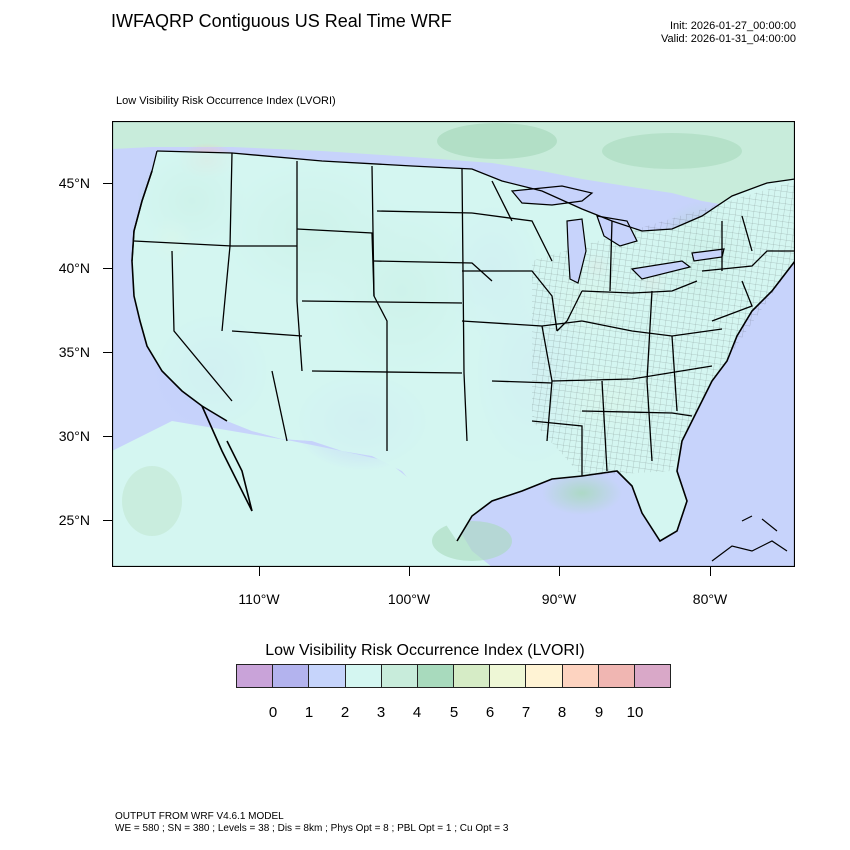 This screenshot has width=850, height=850. What do you see at coordinates (454, 712) in the screenshot?
I see `colorbar-tick-label: 5` at bounding box center [454, 712].